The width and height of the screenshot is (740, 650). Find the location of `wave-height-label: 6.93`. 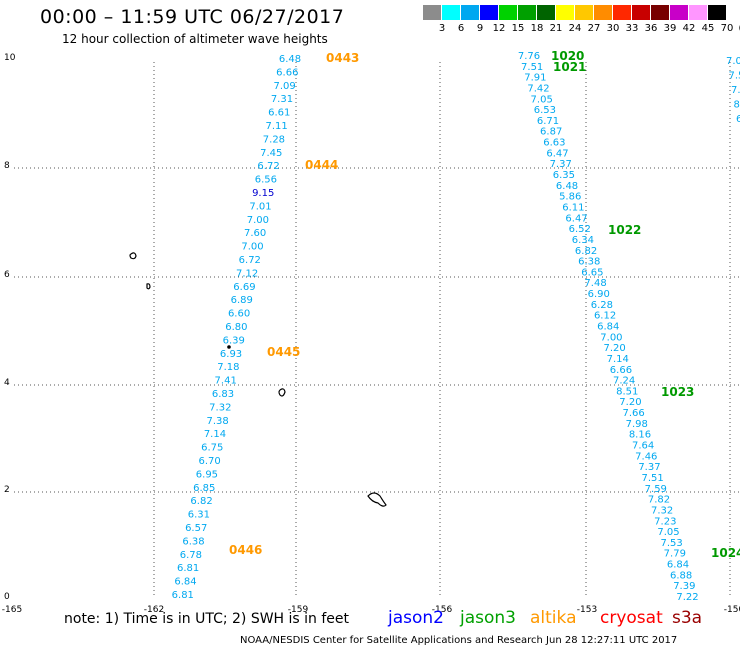

wave-height-label: 6.93 is located at coordinates (231, 354).